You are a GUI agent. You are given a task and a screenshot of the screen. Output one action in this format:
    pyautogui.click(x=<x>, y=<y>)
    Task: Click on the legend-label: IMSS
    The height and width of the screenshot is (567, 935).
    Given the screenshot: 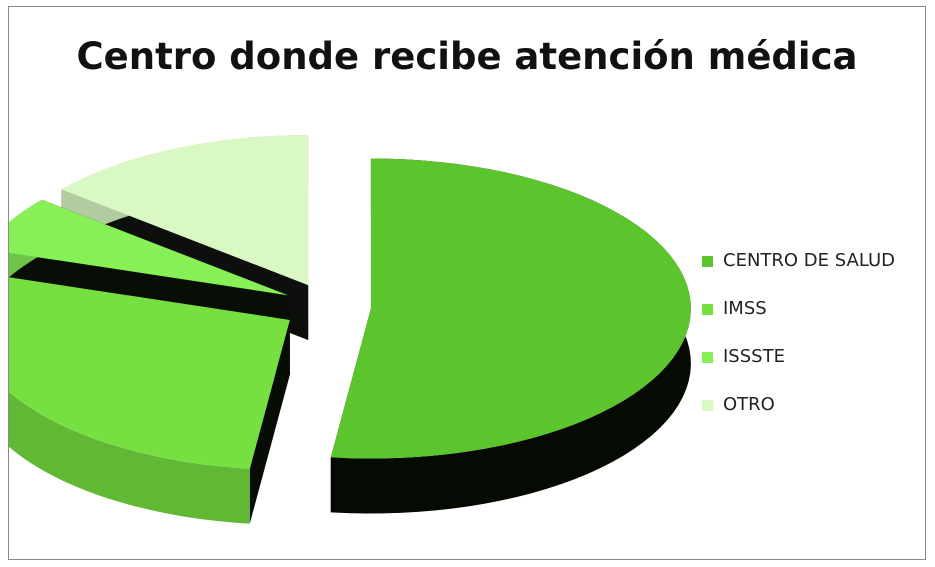 What is the action you would take?
    pyautogui.click(x=745, y=308)
    